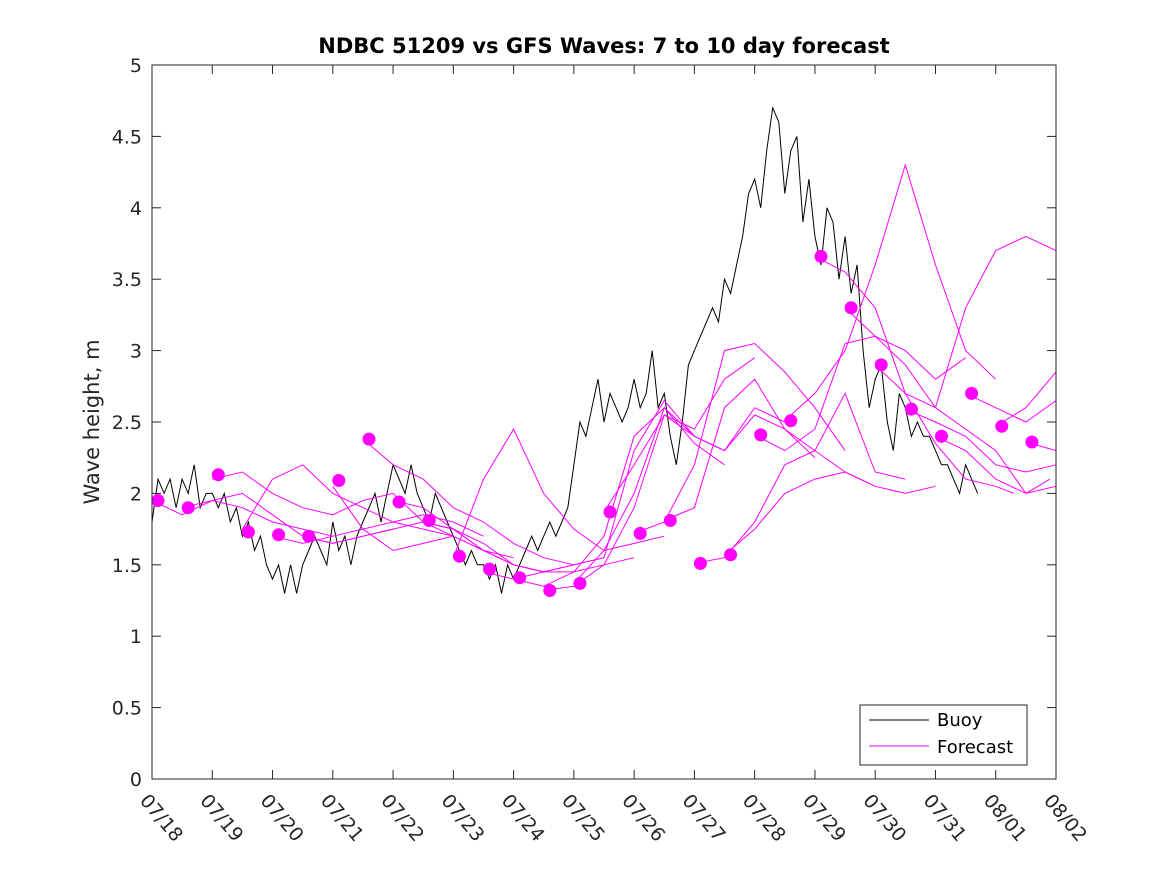 This screenshot has width=1167, height=875. I want to click on legend-box, so click(943, 735).